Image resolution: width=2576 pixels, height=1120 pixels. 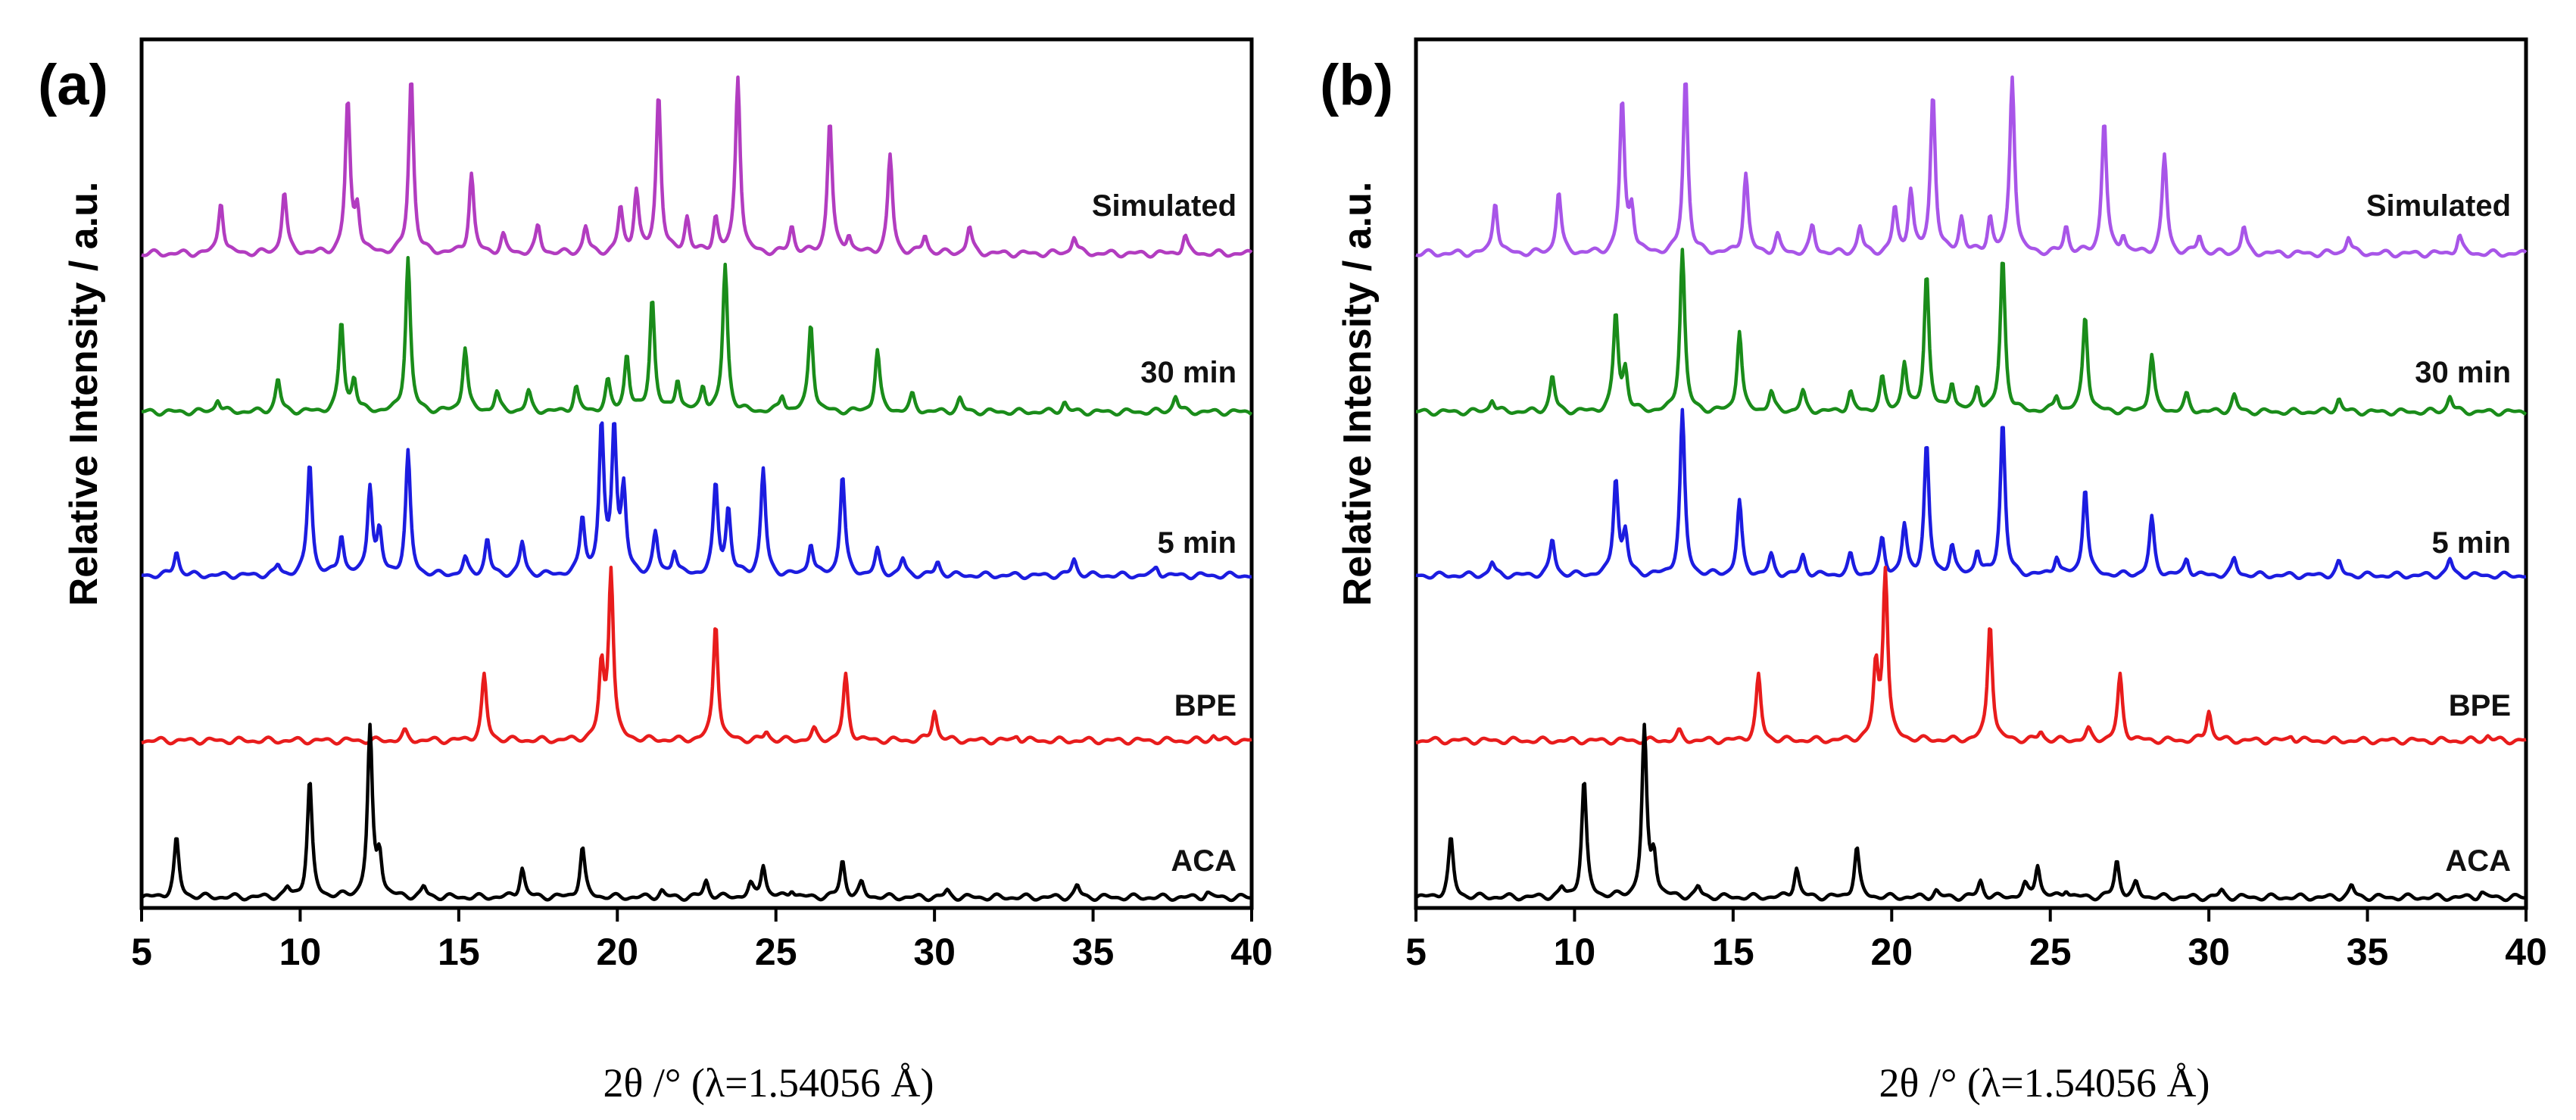 I want to click on panel-a-trace-aca, so click(x=696, y=812).